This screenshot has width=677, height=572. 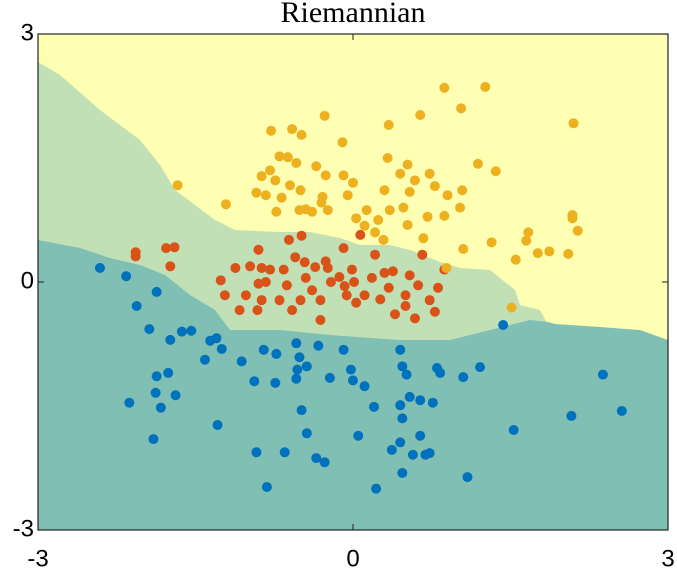 I want to click on y-tick-label: 3, so click(x=27, y=32).